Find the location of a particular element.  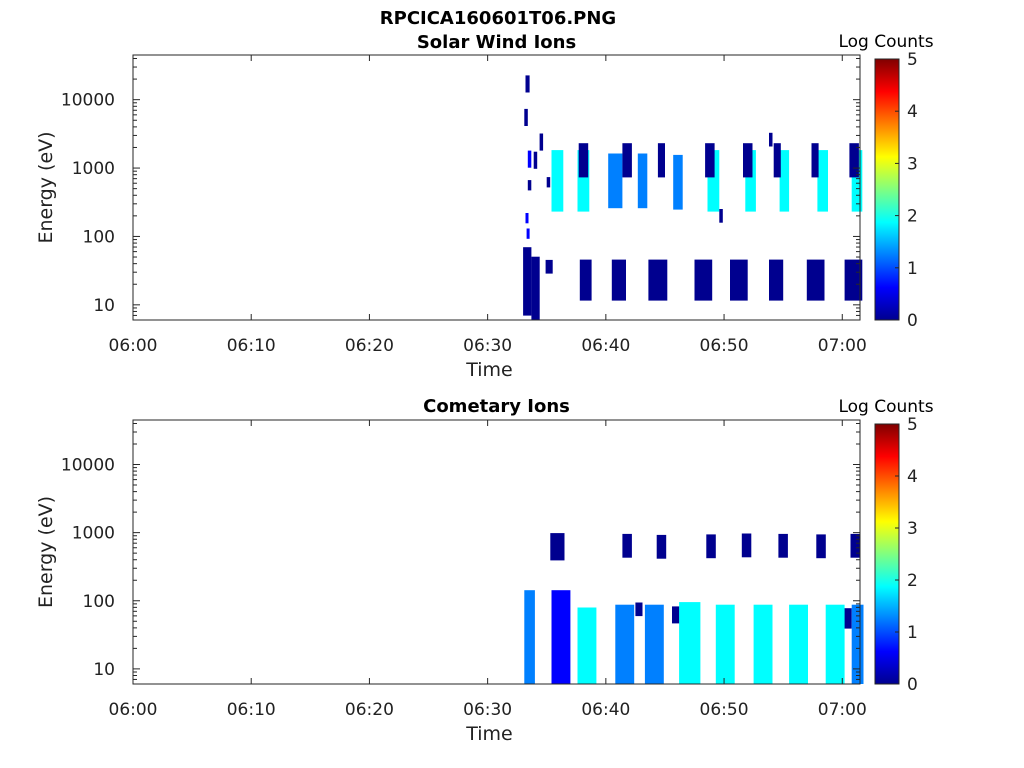

x-tick-label: 06:30 is located at coordinates (487, 346).